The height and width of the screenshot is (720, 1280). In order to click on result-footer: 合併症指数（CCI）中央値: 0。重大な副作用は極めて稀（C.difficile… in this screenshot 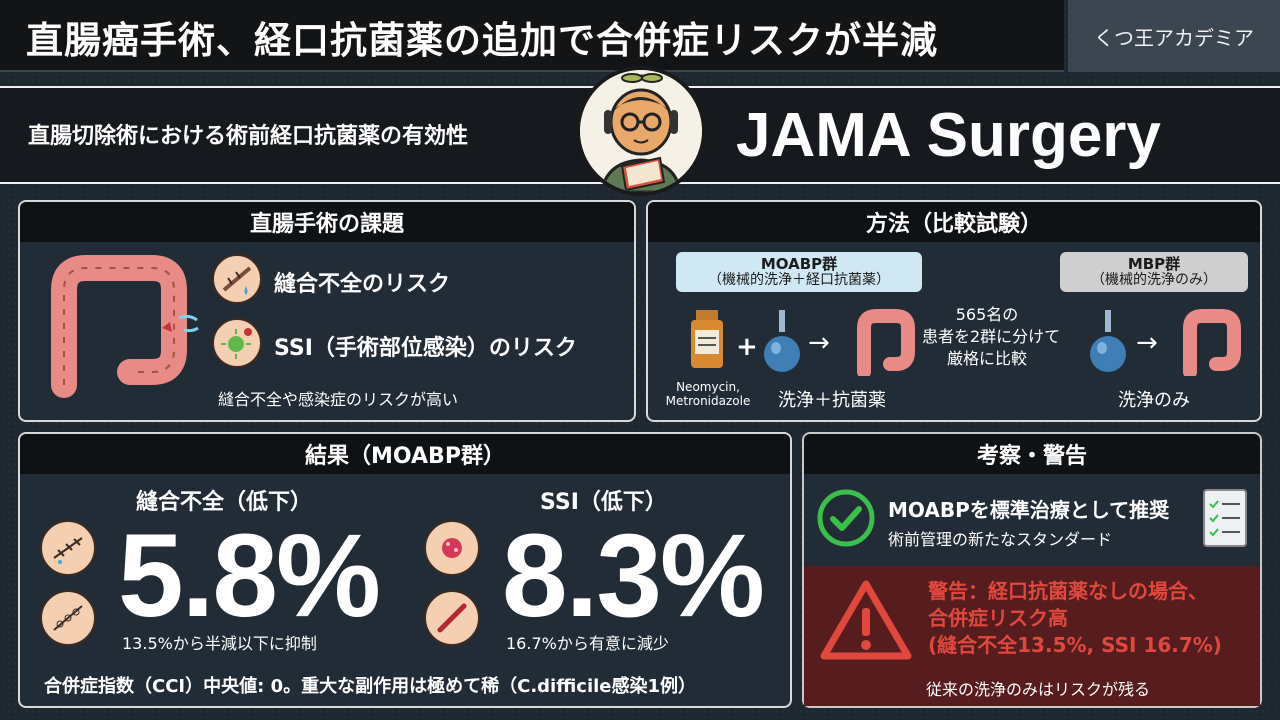, I will do `click(370, 686)`.